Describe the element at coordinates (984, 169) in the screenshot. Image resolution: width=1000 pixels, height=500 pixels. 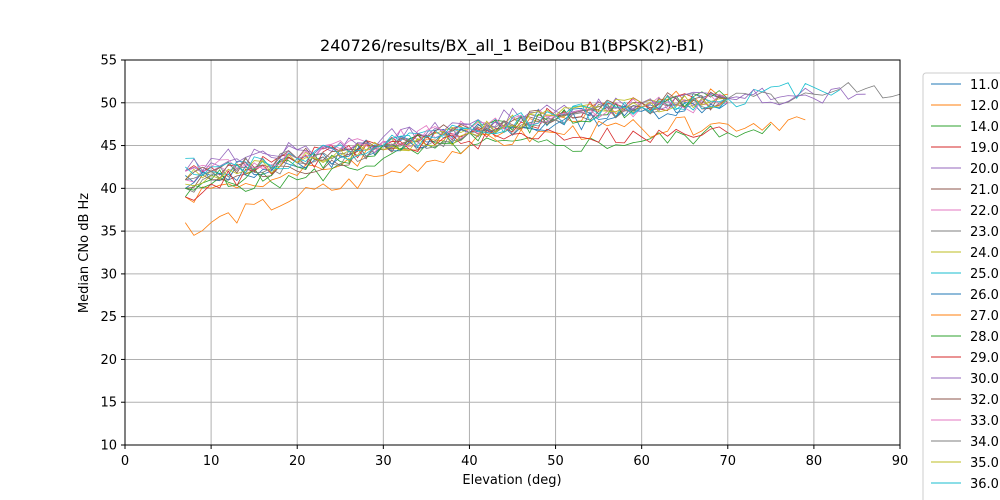
I see `legend-label-20.0: 20.0` at that location.